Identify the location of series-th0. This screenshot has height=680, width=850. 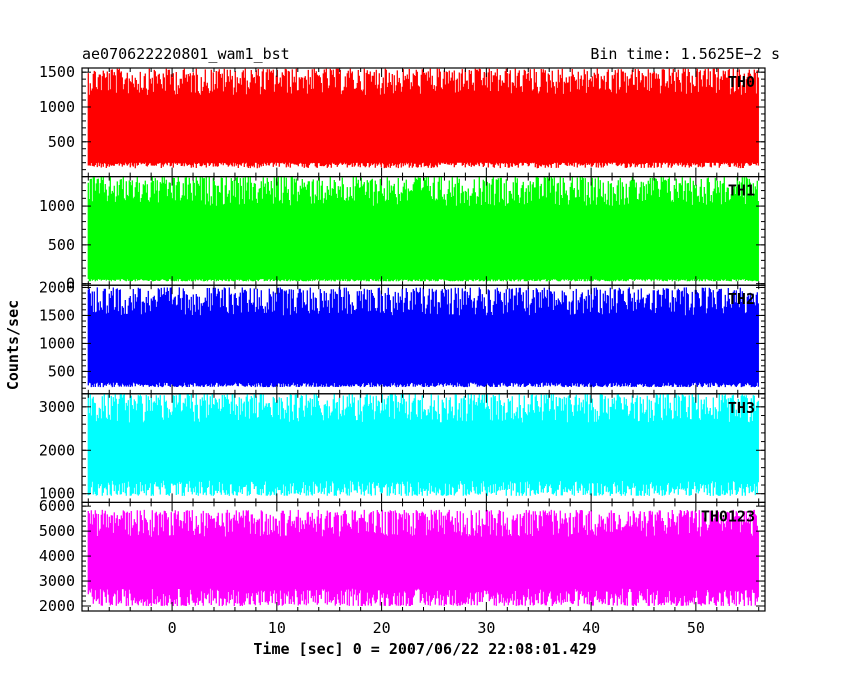
(423, 118).